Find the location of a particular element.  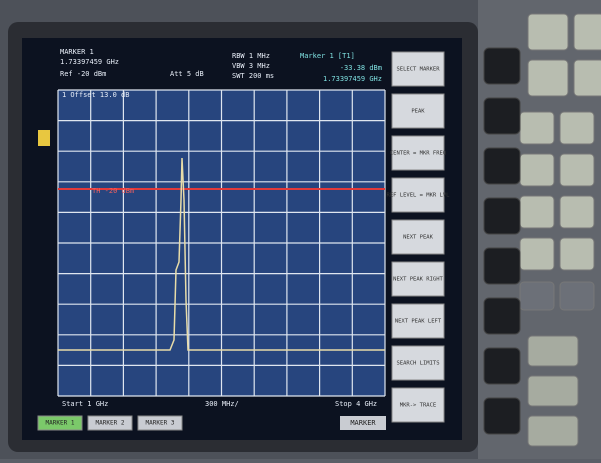

ref-level: Ref -20 dBm is located at coordinates (83, 74).